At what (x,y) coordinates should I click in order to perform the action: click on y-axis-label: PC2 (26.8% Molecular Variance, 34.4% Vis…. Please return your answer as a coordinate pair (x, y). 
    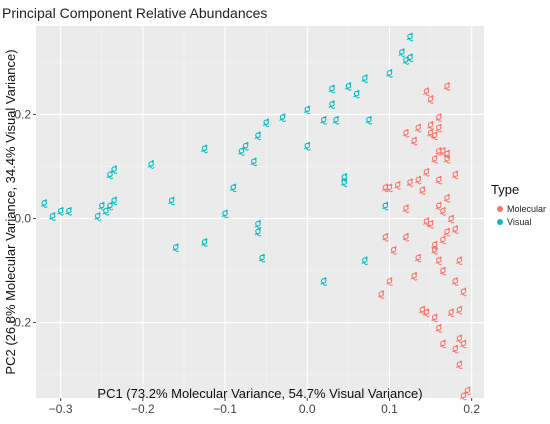
    Looking at the image, I should click on (10, 211).